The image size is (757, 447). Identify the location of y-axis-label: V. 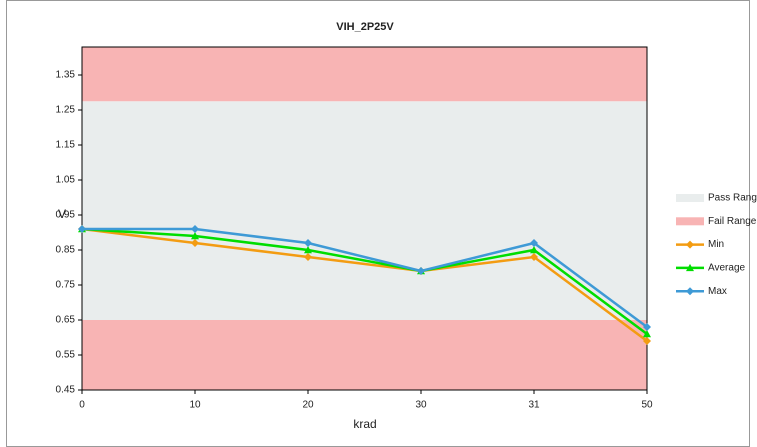
(62, 214).